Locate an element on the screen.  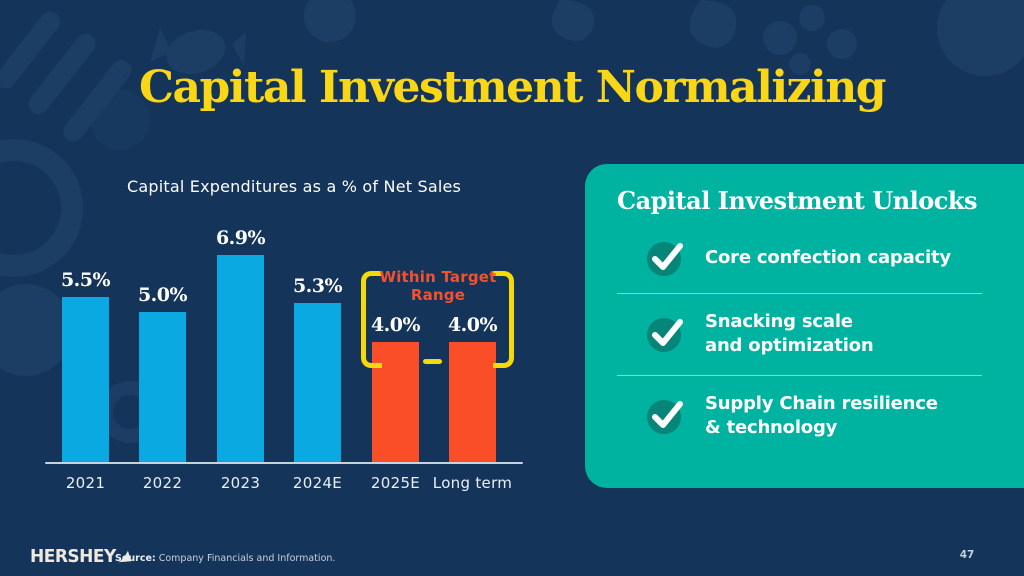
within-target-range-label: Within Target Range is located at coordinates (438, 286).